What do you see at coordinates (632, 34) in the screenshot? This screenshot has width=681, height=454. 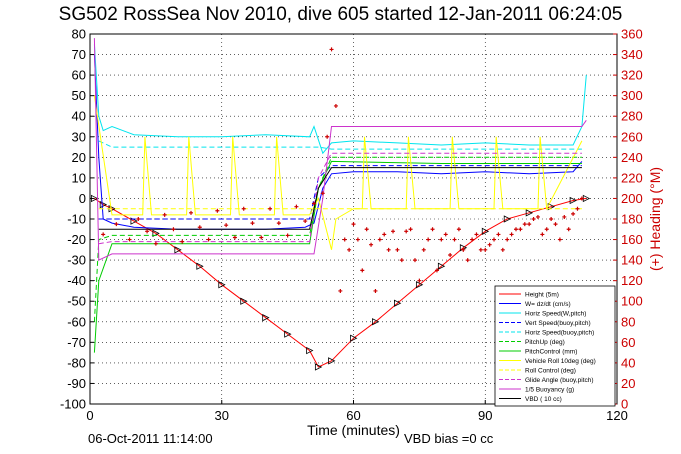 I see `y2-tick-label: 360` at bounding box center [632, 34].